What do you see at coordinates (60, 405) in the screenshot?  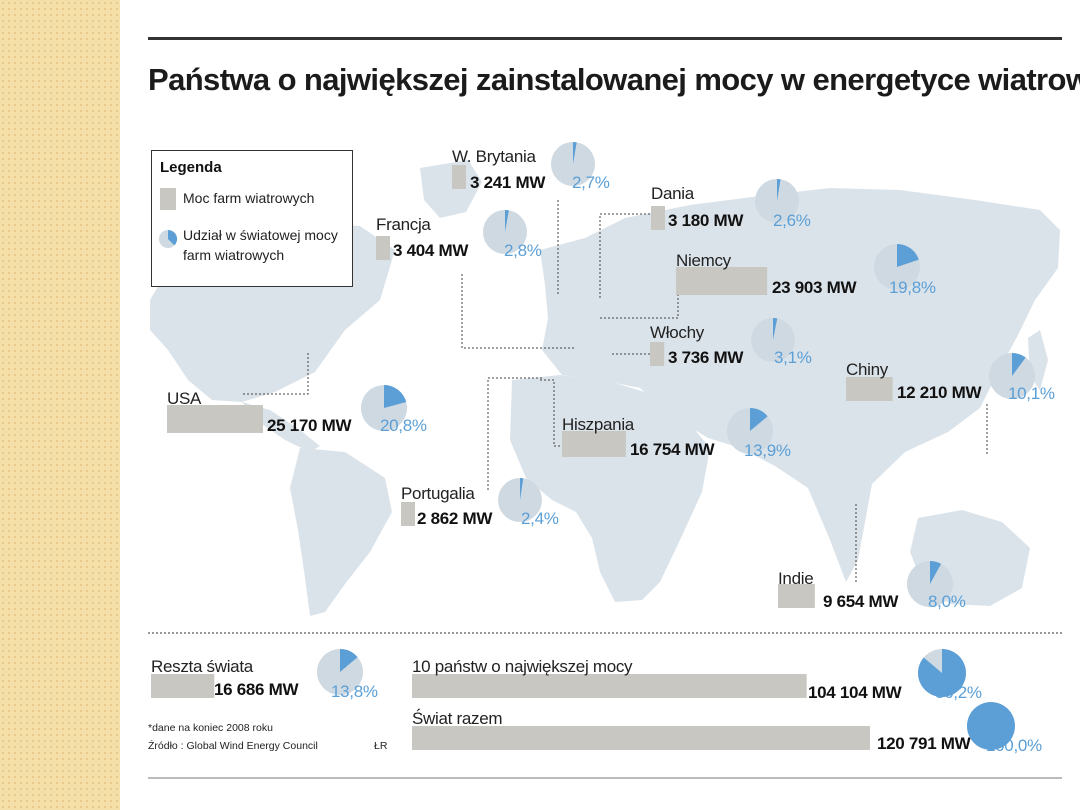 I see `decorative-side-stripe` at bounding box center [60, 405].